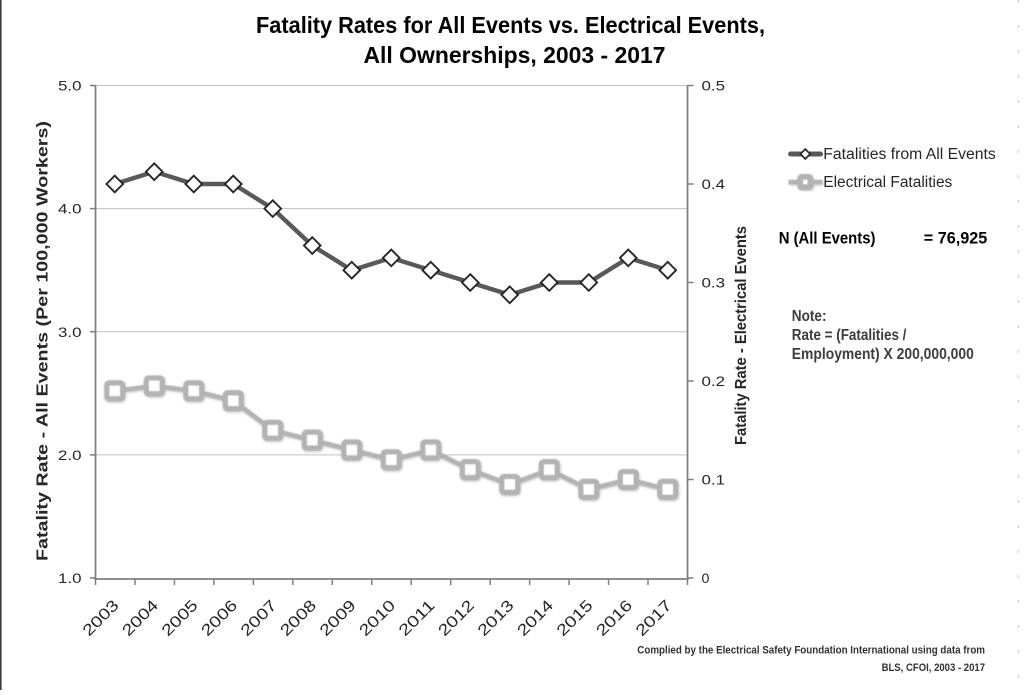 The height and width of the screenshot is (695, 1024). Describe the element at coordinates (70, 87) in the screenshot. I see `svg-text: 5.0` at that location.